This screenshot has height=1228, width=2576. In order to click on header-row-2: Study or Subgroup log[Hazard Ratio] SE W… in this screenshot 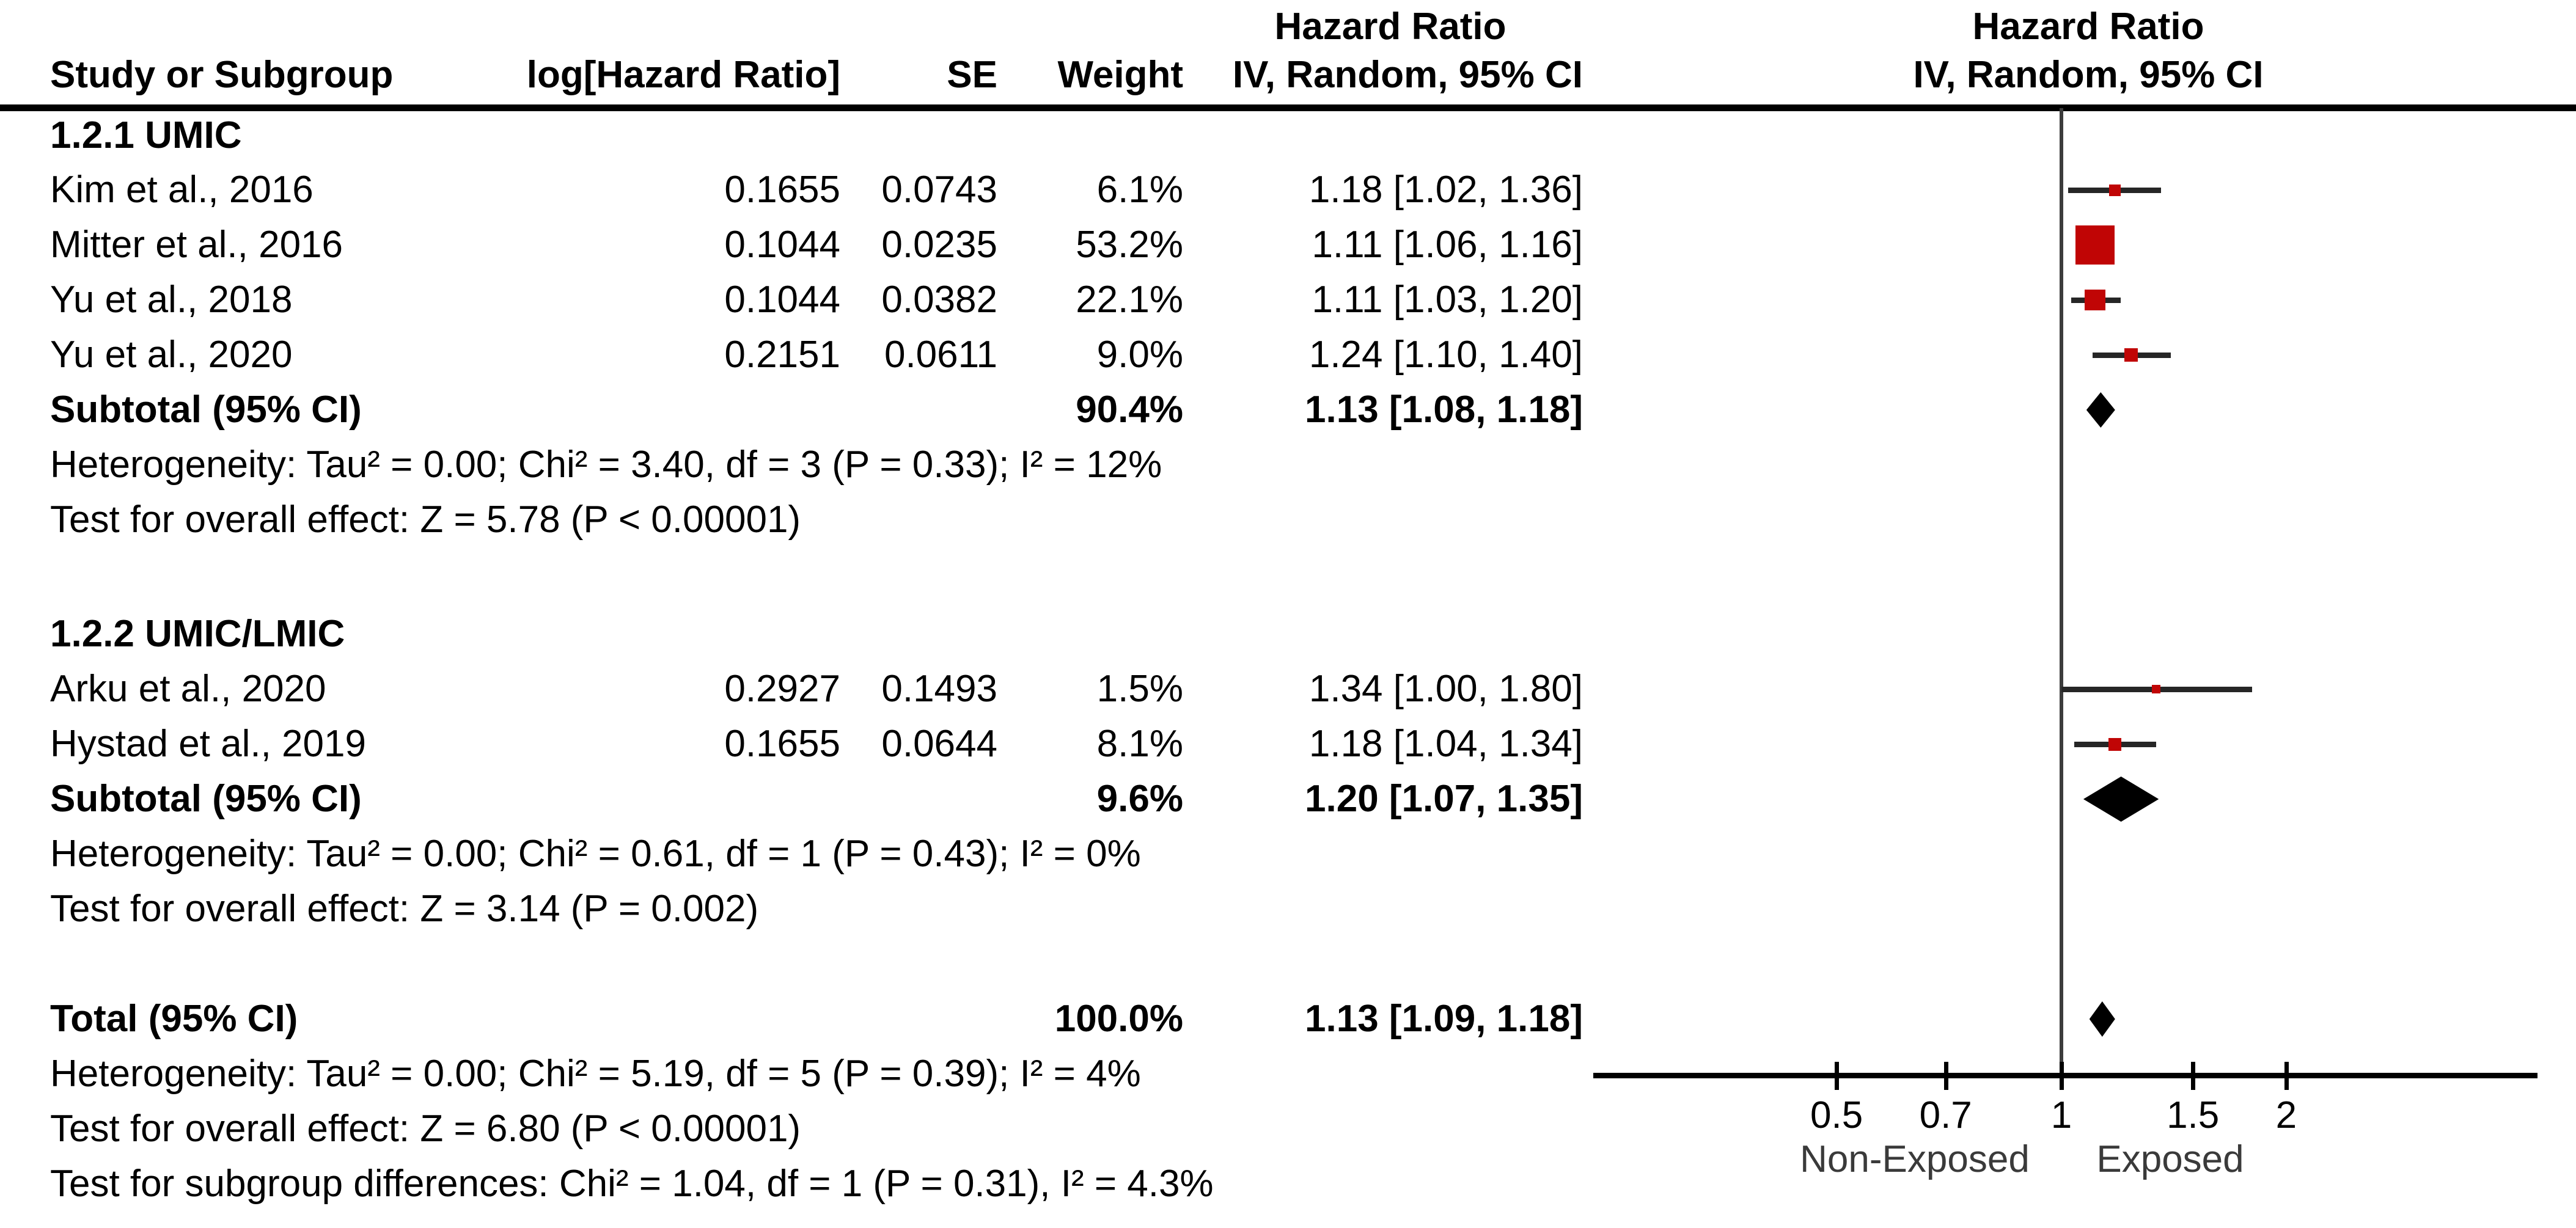, I will do `click(1288, 75)`.